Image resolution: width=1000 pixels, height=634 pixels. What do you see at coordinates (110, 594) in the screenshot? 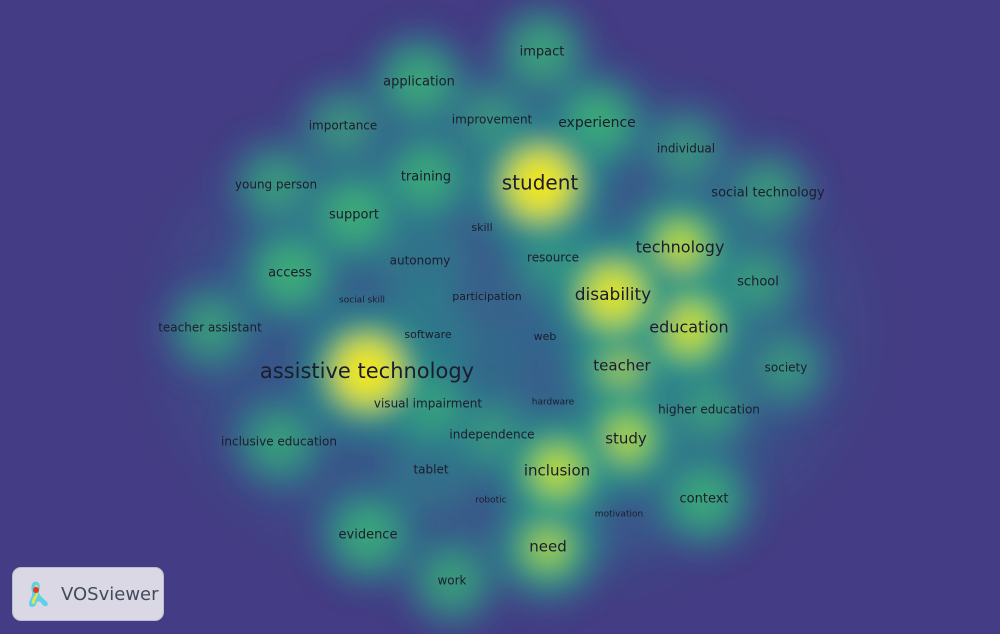
I see `vosviewer-logo-text: VOSviewer` at bounding box center [110, 594].